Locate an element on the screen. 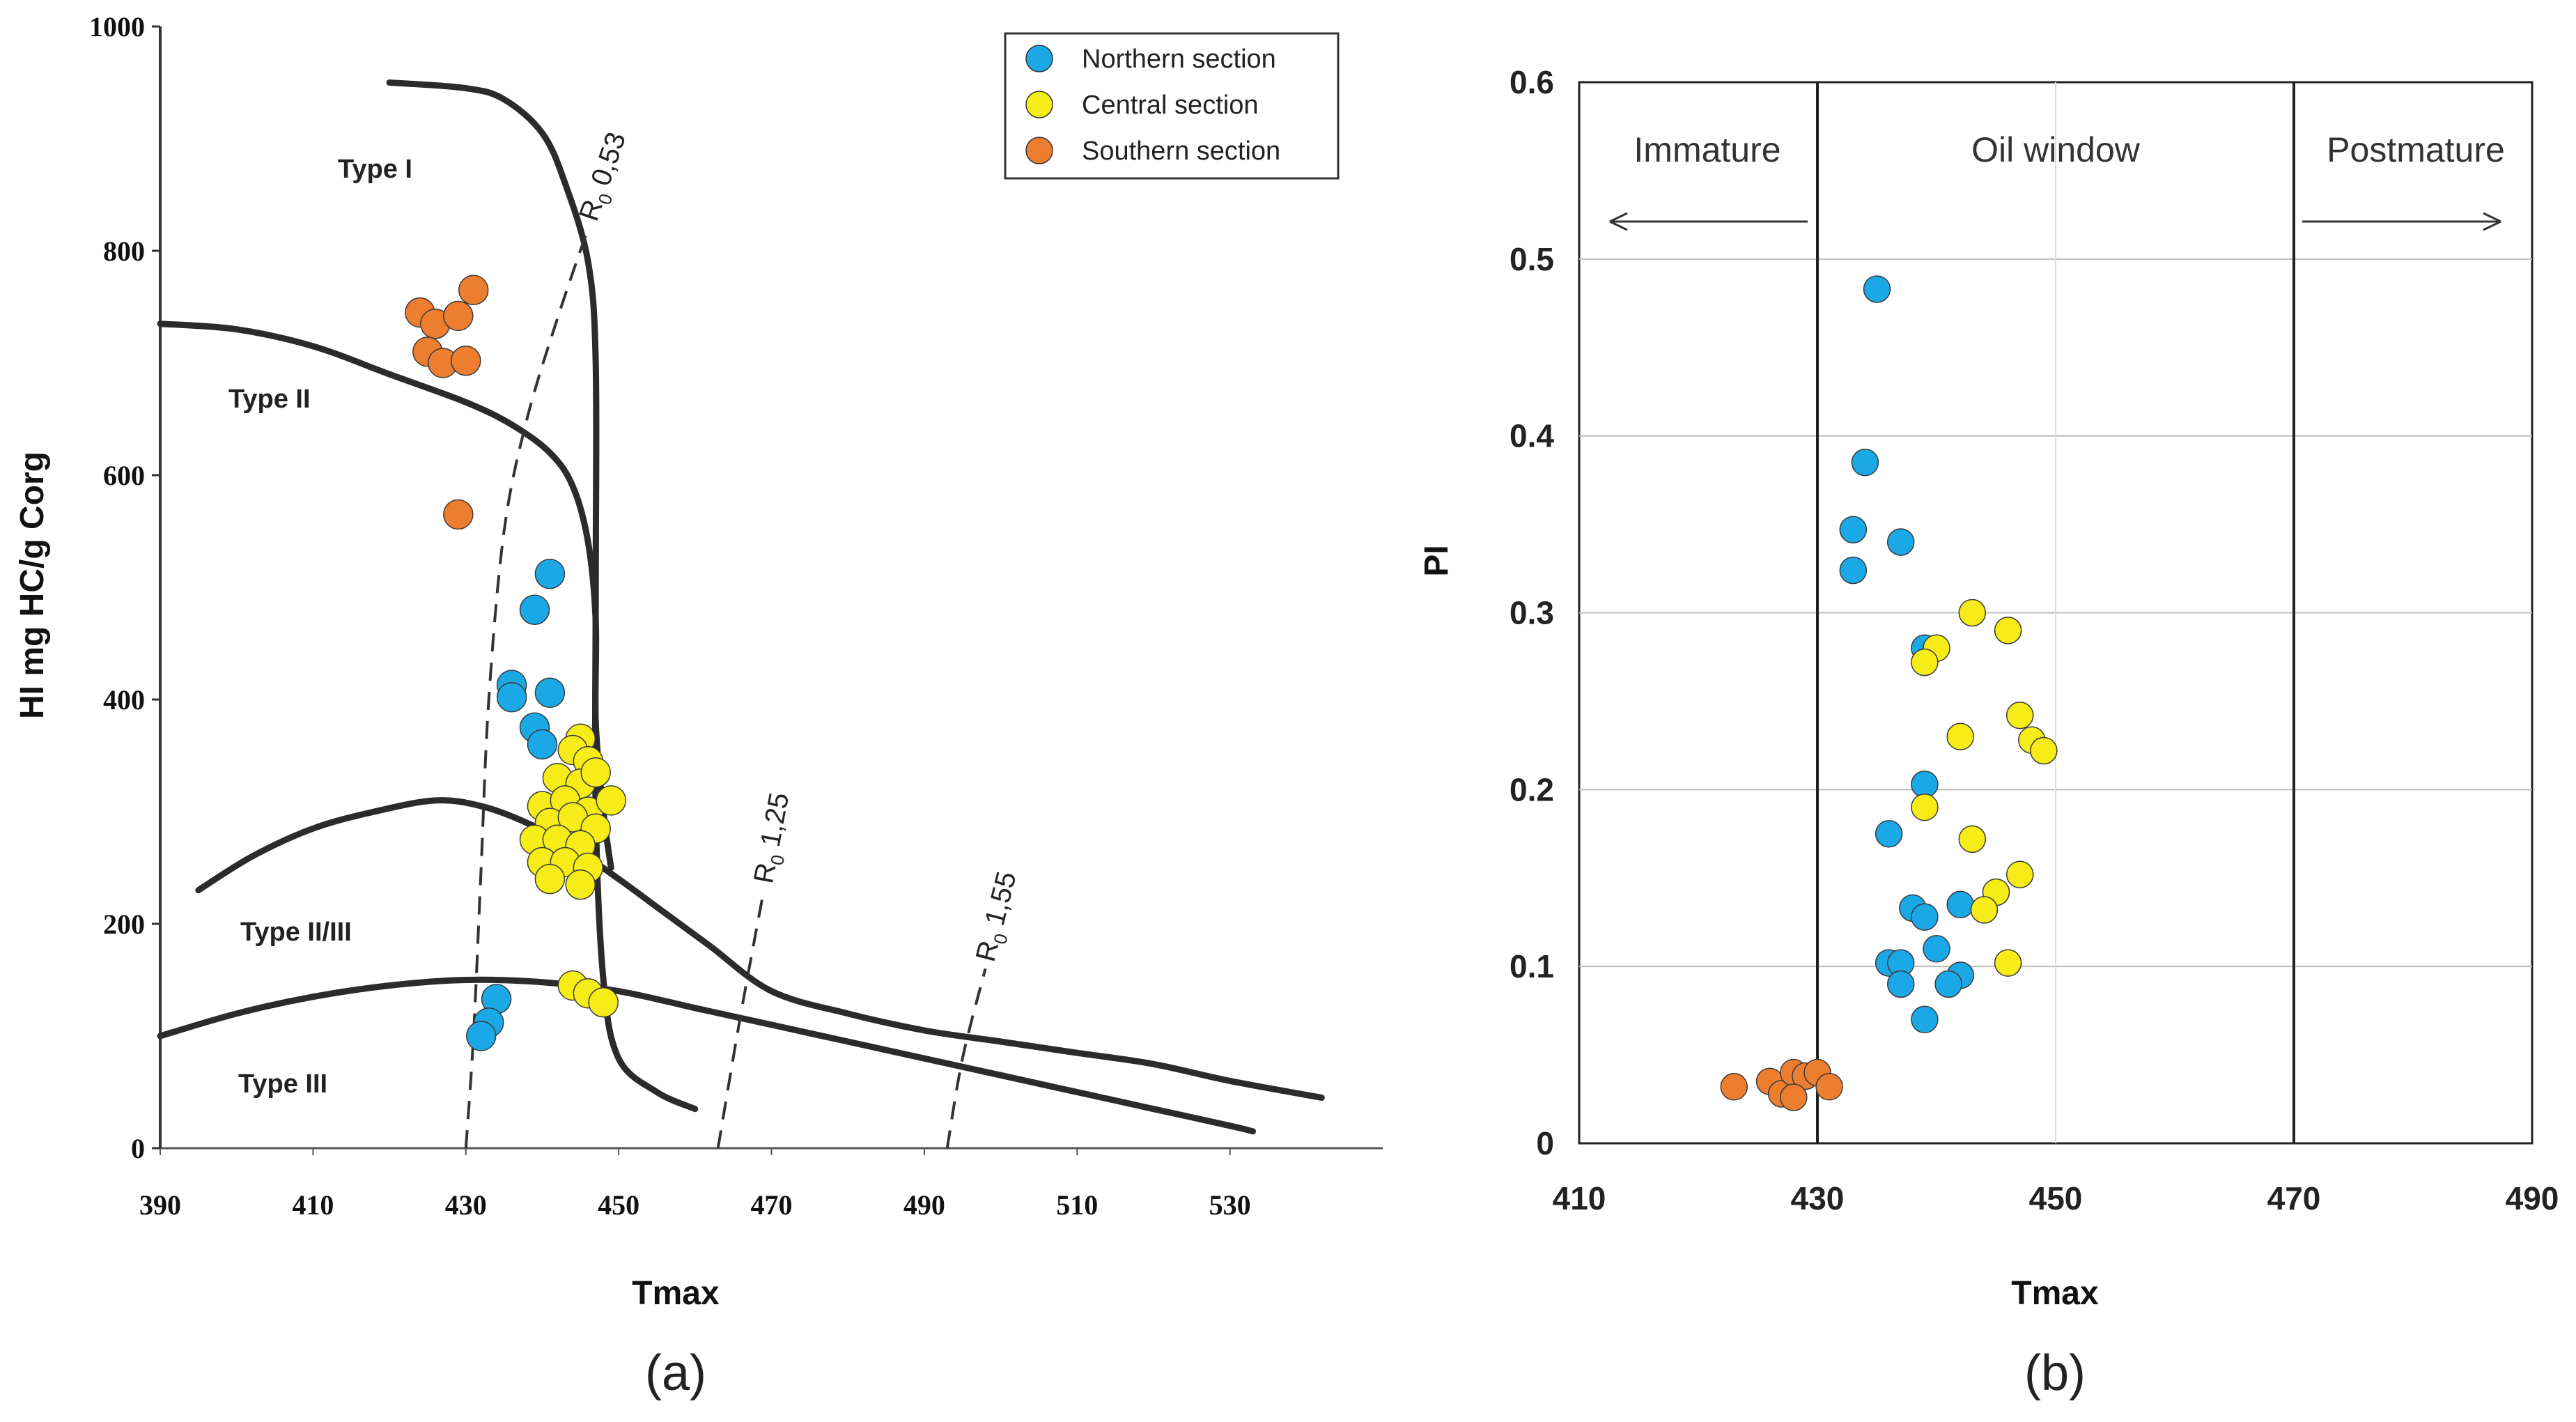 This screenshot has width=2576, height=1422. panel-a-y-tick-label: 0 is located at coordinates (138, 1148).